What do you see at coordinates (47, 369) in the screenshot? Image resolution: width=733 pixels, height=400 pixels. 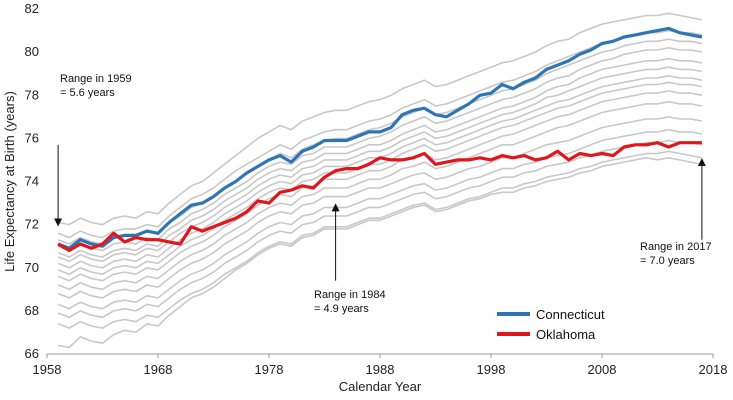 I see `x-tick-label-0: 1958` at bounding box center [47, 369].